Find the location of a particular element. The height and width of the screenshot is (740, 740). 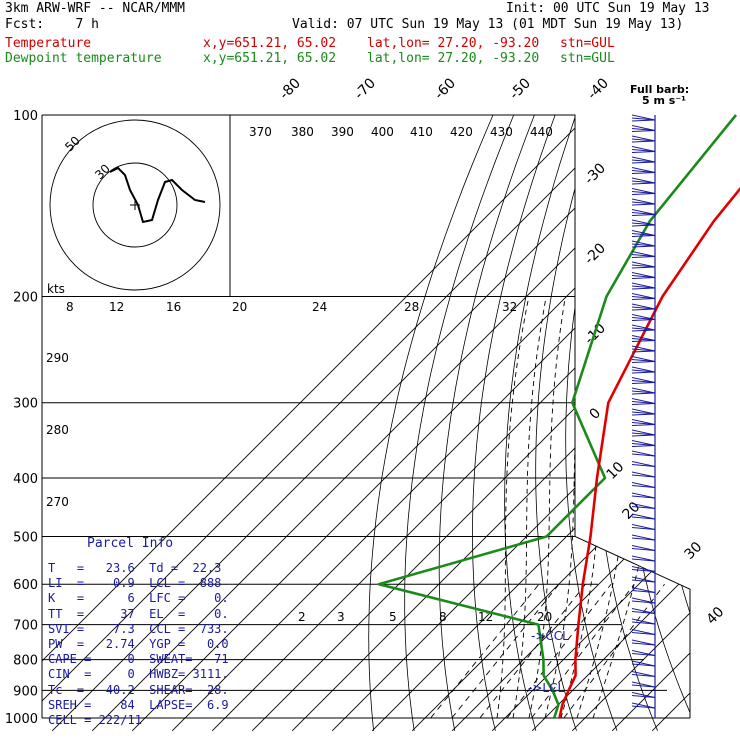

pressure-label: 600 is located at coordinates (25, 585).